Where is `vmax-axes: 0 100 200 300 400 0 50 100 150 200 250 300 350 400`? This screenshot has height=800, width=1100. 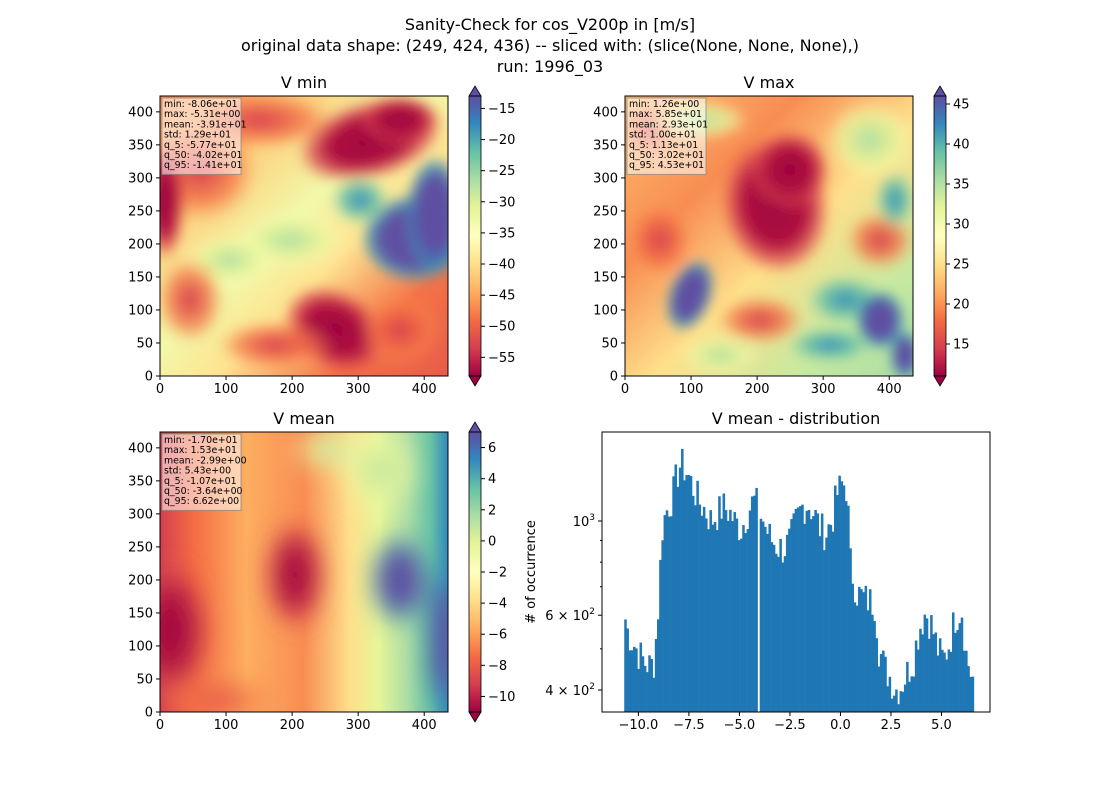
vmax-axes: 0 100 200 300 400 0 50 100 150 200 250 300 350 400 is located at coordinates (747, 251).